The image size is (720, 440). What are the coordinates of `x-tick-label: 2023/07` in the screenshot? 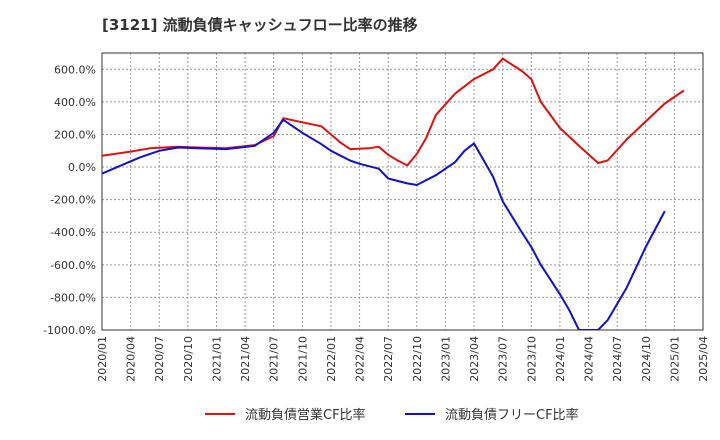 It's located at (503, 359).